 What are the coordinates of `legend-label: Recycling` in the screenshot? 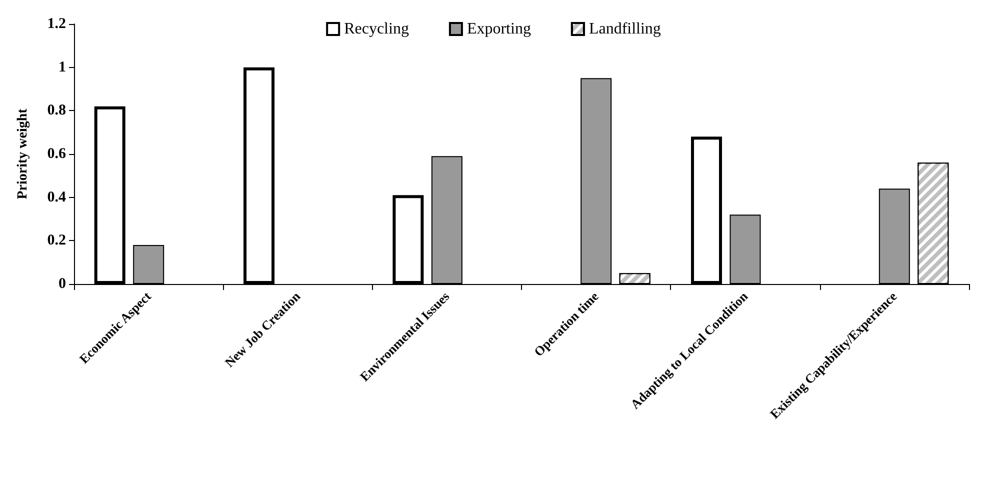 It's located at (376, 29).